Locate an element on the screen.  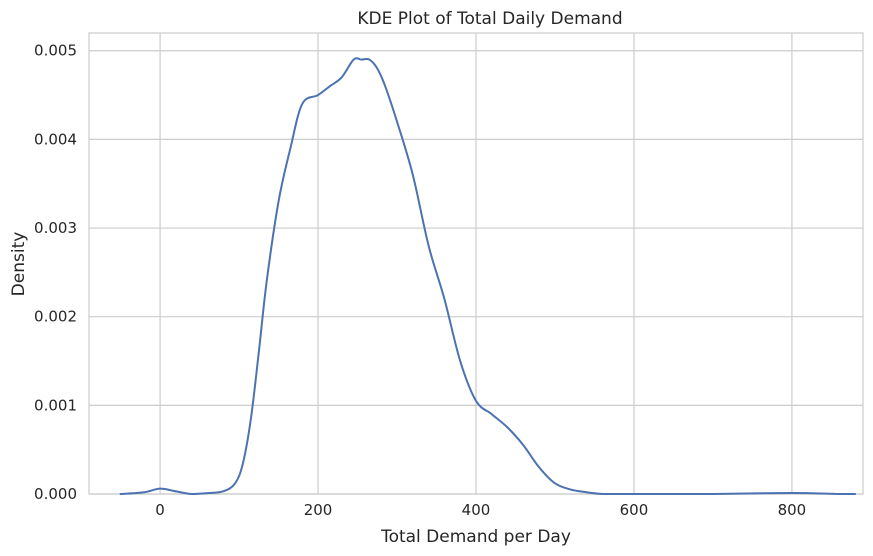
x-tick-label: 0 is located at coordinates (160, 510).